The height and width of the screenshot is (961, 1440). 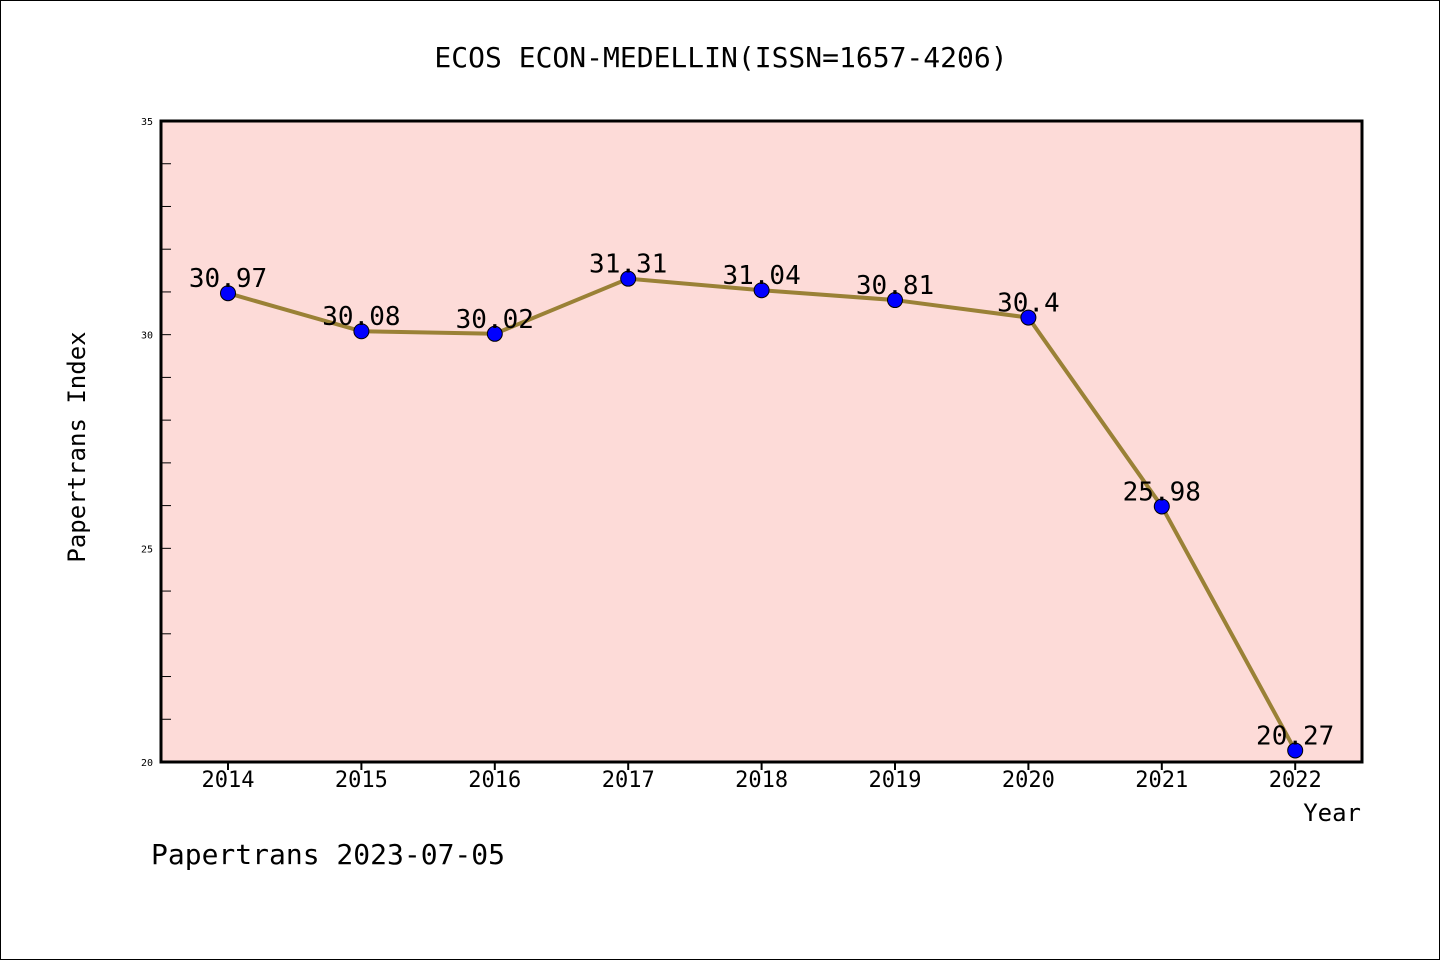 What do you see at coordinates (720, 57) in the screenshot?
I see `chart-title: ECOS ECON-MEDELLIN(ISSN=1657-4206)` at bounding box center [720, 57].